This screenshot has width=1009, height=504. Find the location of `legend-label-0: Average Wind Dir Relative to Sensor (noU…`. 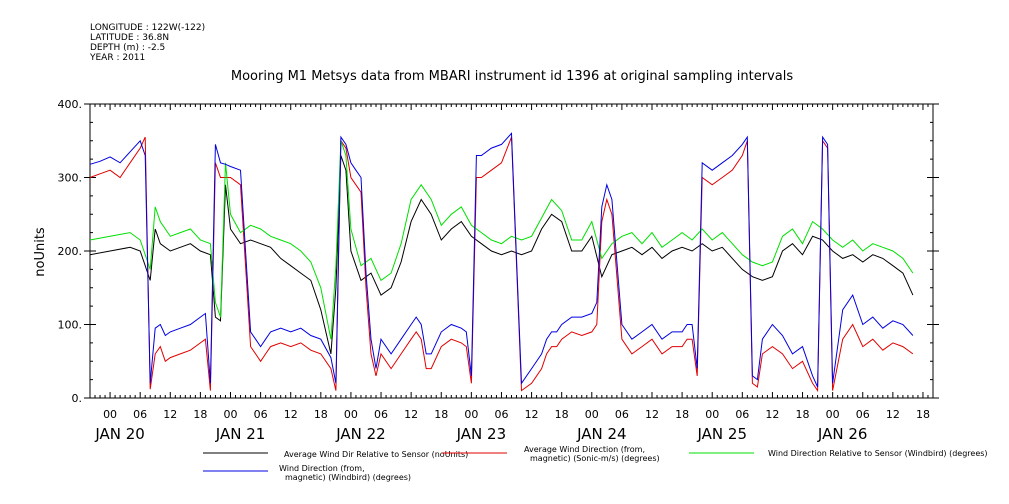

legend-label-0: Average Wind Dir Relative to Sensor (noU… is located at coordinates (376, 454).